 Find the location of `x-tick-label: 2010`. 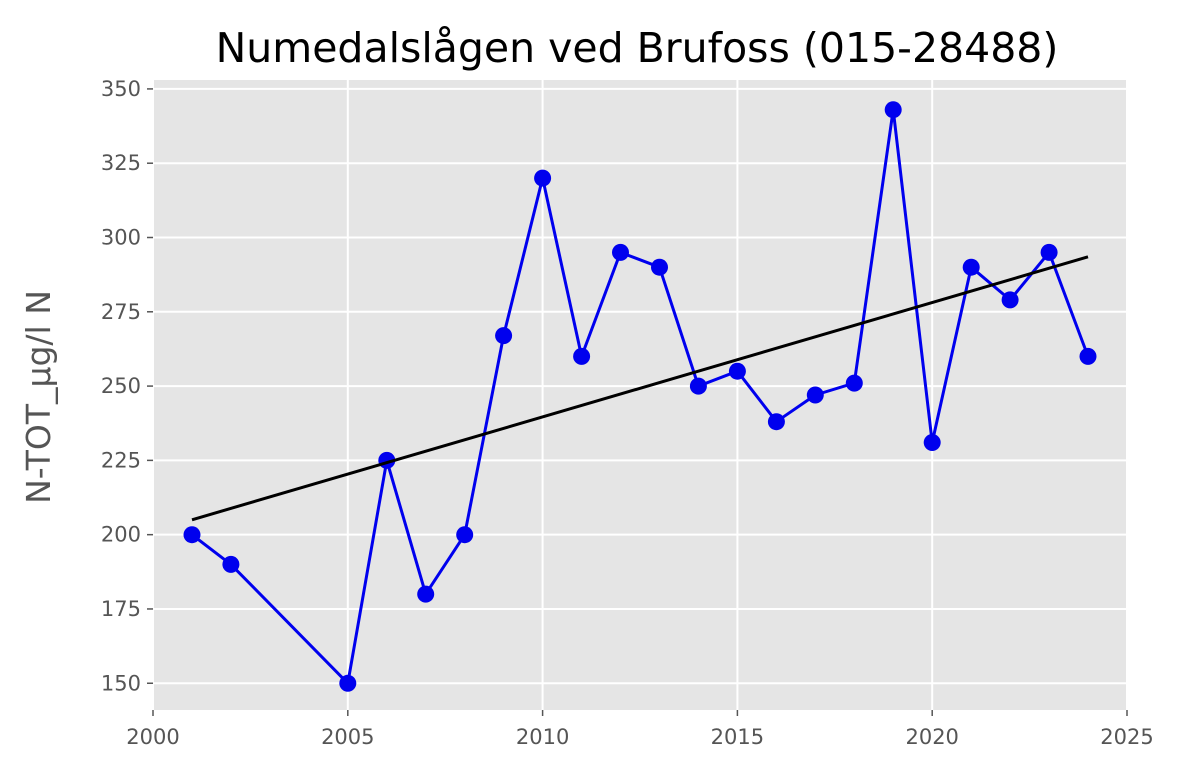

x-tick-label: 2010 is located at coordinates (542, 737).